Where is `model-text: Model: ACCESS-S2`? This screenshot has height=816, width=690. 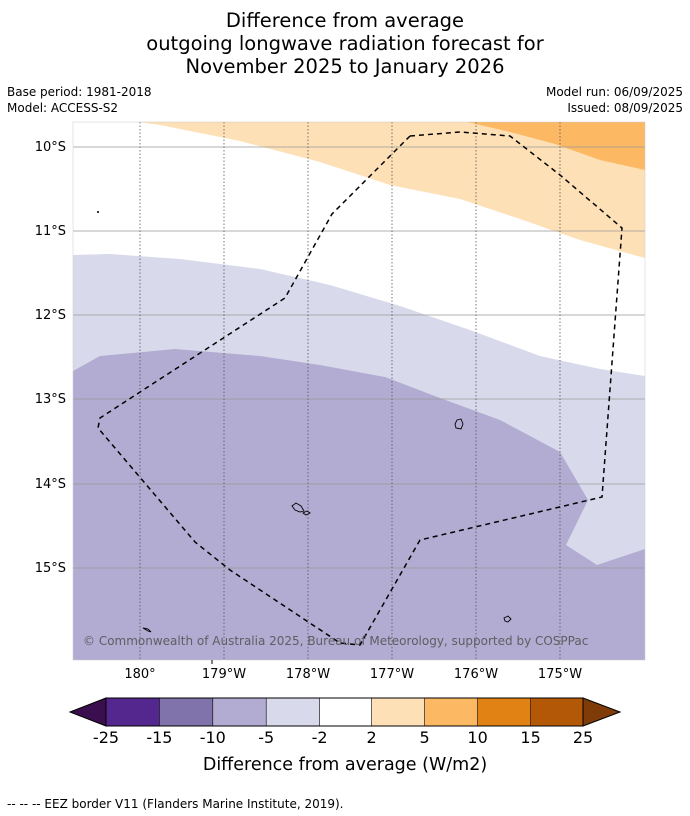 model-text: Model: ACCESS-S2 is located at coordinates (63, 108).